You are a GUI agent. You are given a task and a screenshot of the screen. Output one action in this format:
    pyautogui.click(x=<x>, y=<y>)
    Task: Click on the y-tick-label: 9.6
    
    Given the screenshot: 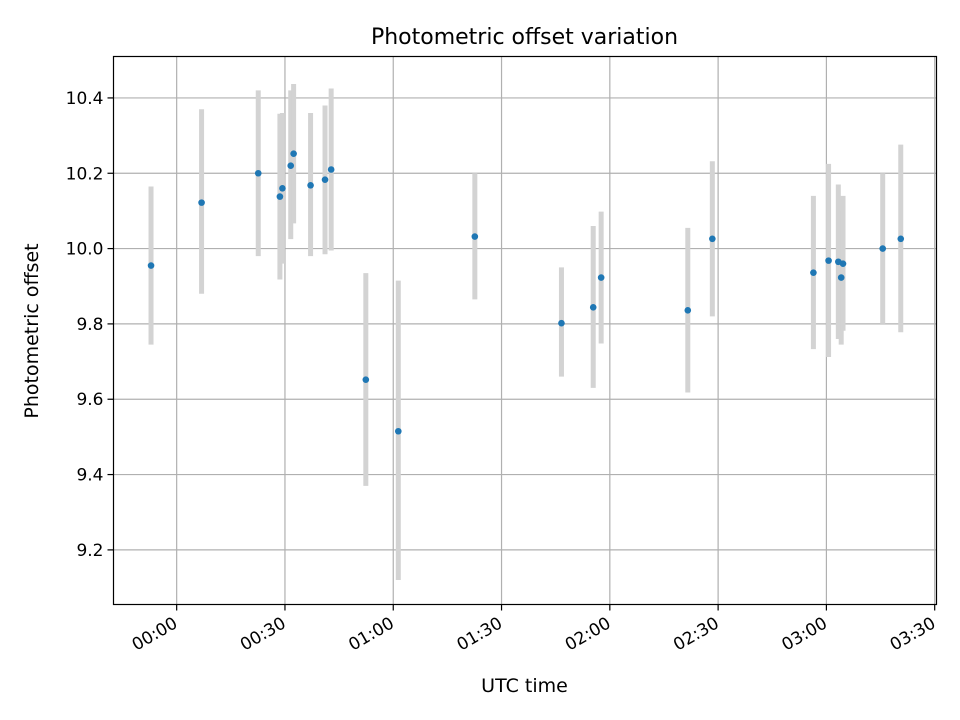 What is the action you would take?
    pyautogui.click(x=89, y=400)
    